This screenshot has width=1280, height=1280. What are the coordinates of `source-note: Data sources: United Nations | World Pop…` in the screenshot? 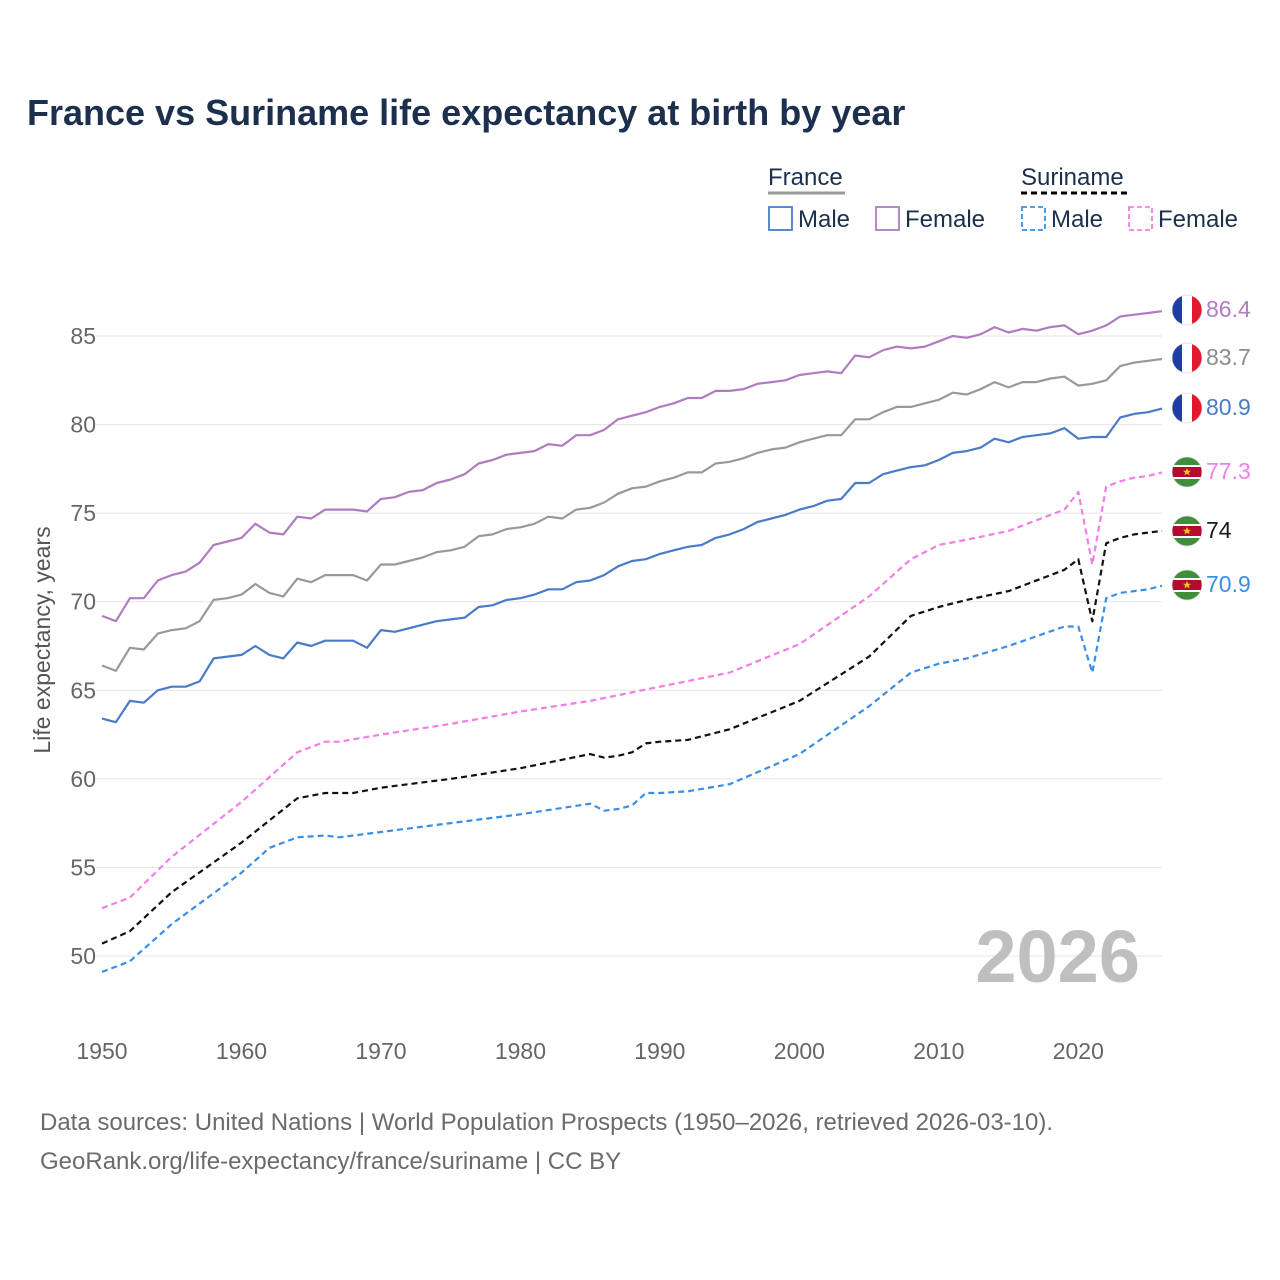 It's located at (547, 1122).